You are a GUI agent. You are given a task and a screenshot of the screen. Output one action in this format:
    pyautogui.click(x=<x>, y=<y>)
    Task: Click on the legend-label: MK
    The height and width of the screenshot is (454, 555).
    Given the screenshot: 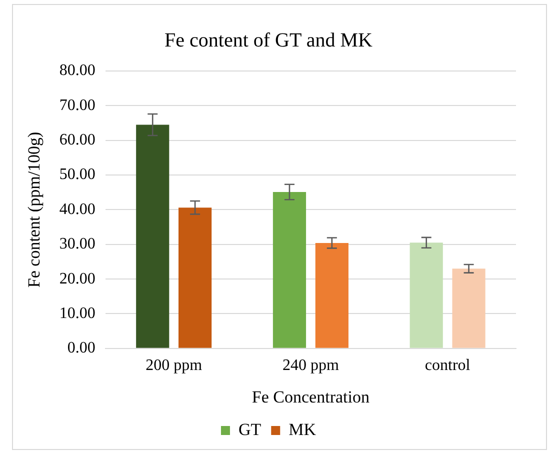 What is the action you would take?
    pyautogui.click(x=302, y=429)
    